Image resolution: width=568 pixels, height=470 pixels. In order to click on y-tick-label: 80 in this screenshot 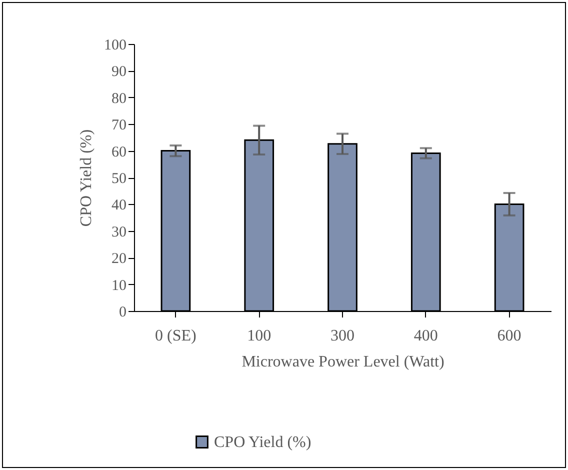, I will do `click(119, 98)`.